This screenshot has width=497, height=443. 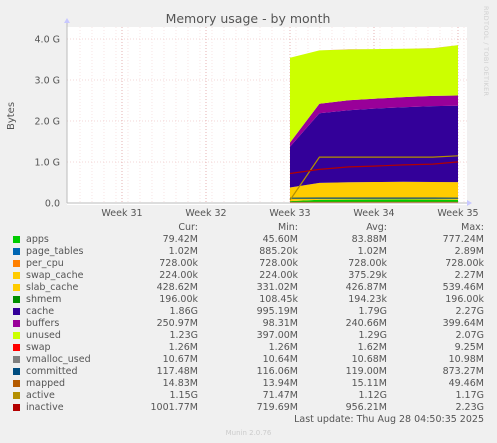 What do you see at coordinates (11, 116) in the screenshot?
I see `y-axis-label: Bytes` at bounding box center [11, 116].